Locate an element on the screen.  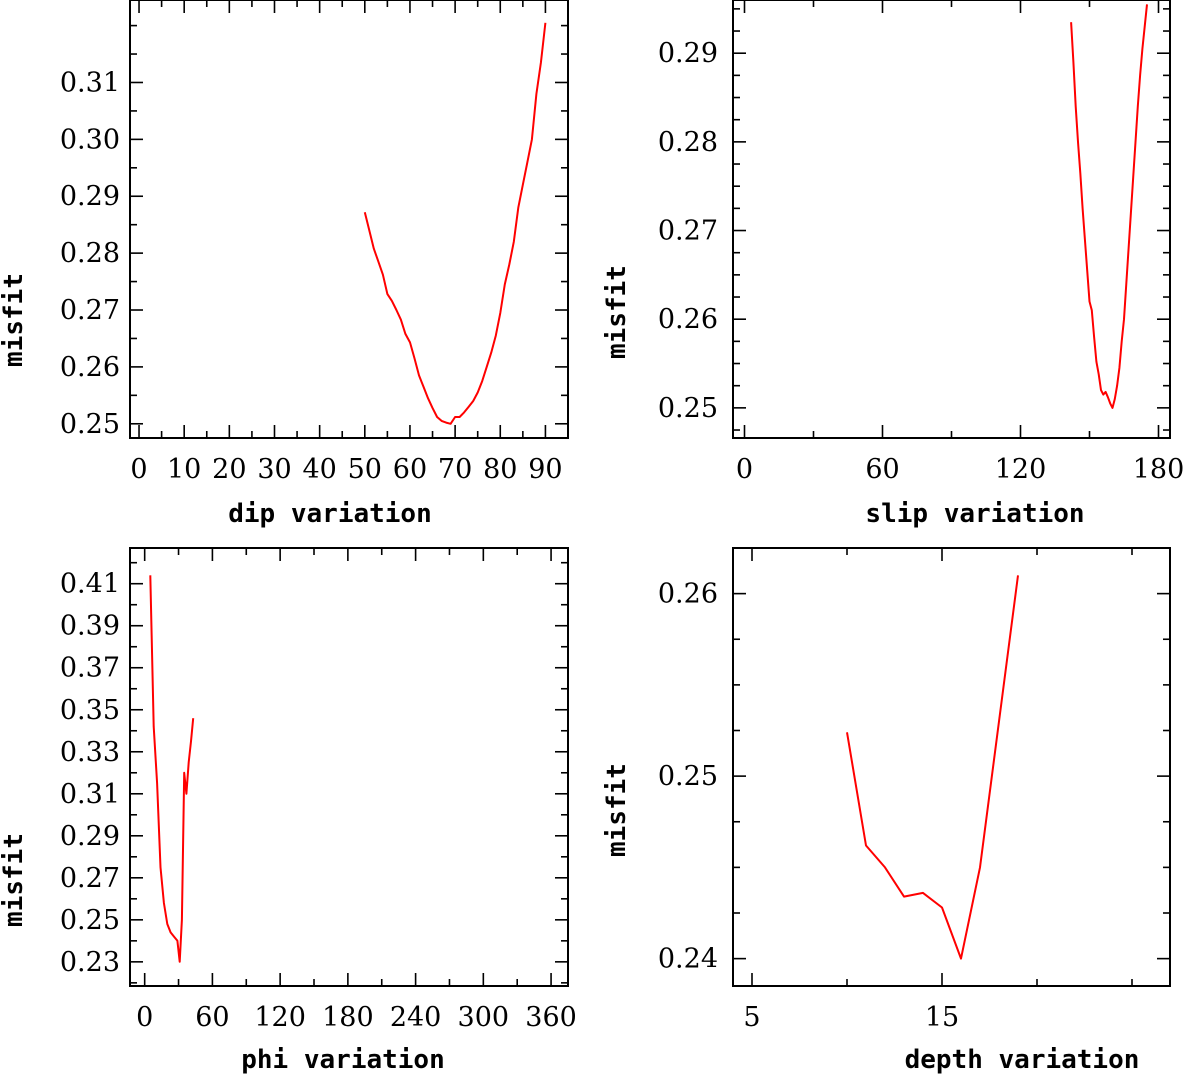
x-tick-label-dip: 70 is located at coordinates (455, 469).